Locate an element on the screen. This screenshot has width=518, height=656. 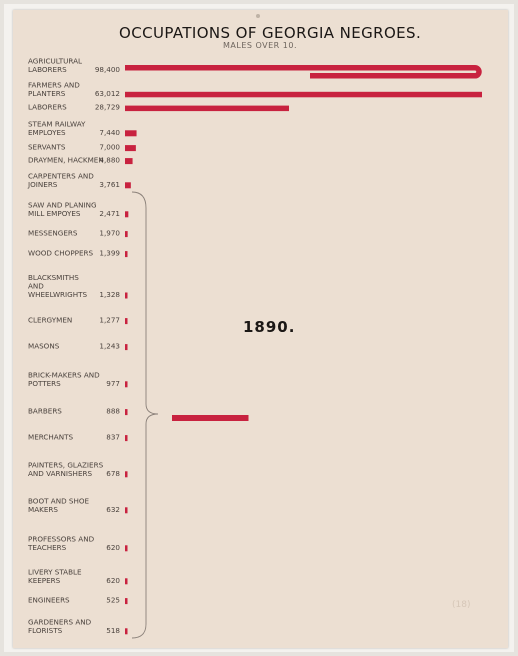
value-label: 1,243 is located at coordinates (109, 346).